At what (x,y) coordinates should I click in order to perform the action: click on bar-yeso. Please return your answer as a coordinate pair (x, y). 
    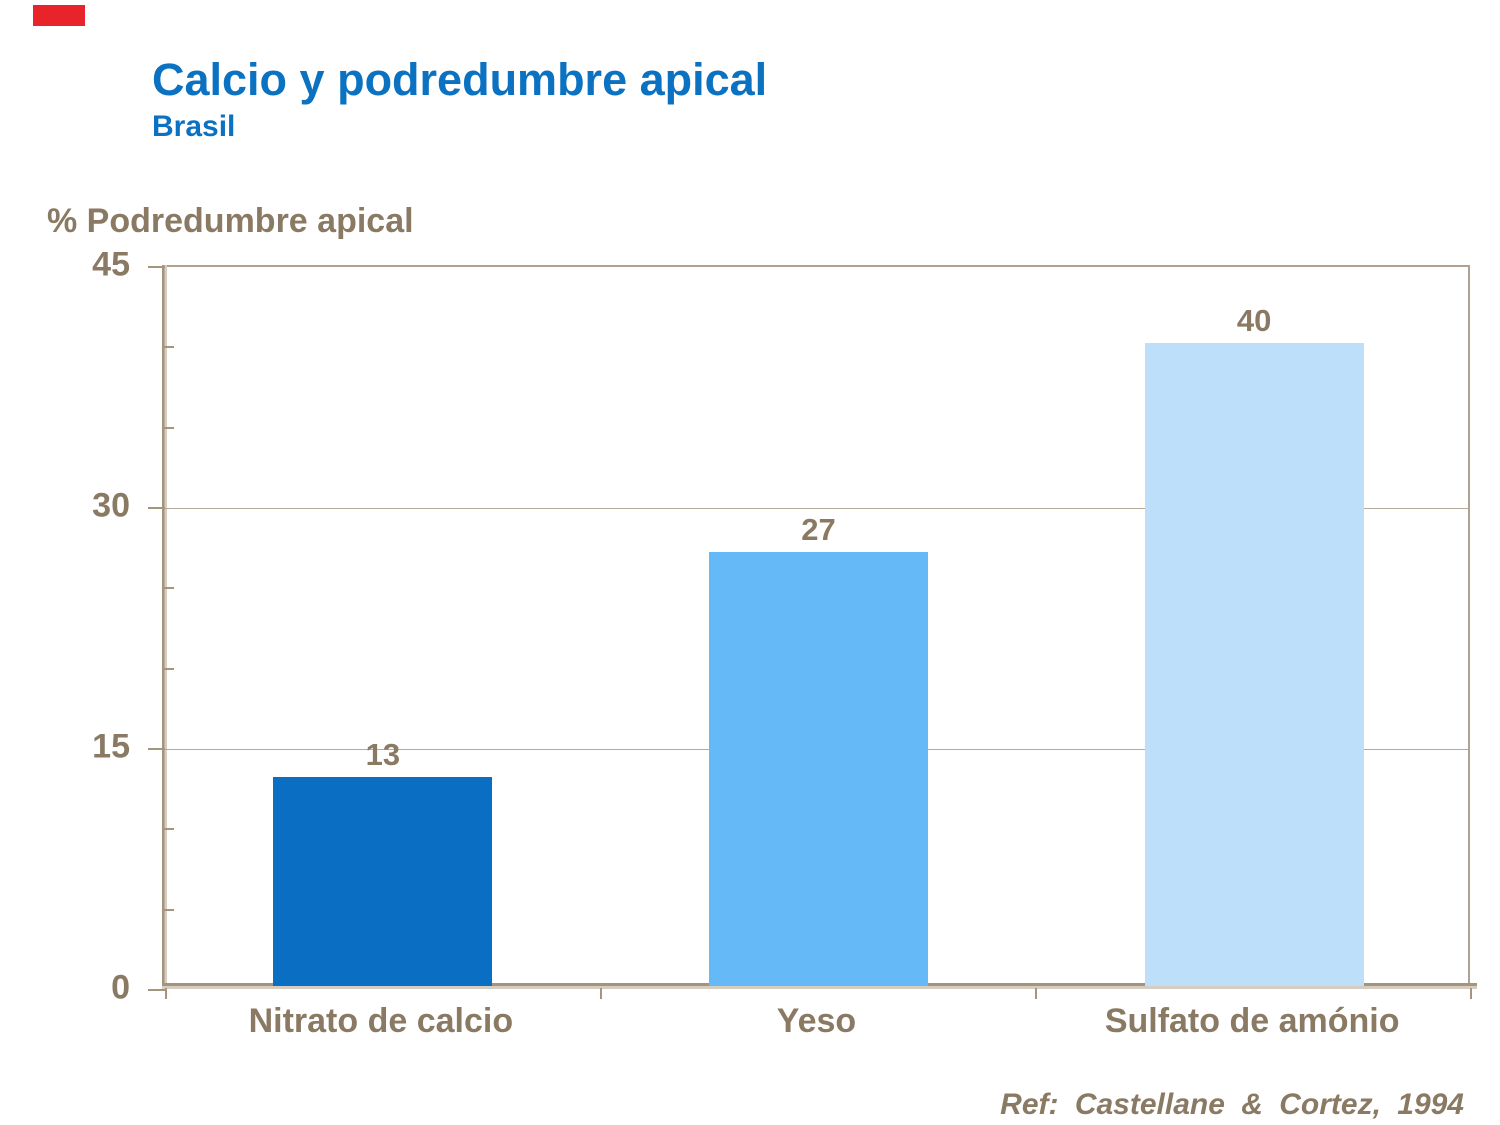
    Looking at the image, I should click on (818, 769).